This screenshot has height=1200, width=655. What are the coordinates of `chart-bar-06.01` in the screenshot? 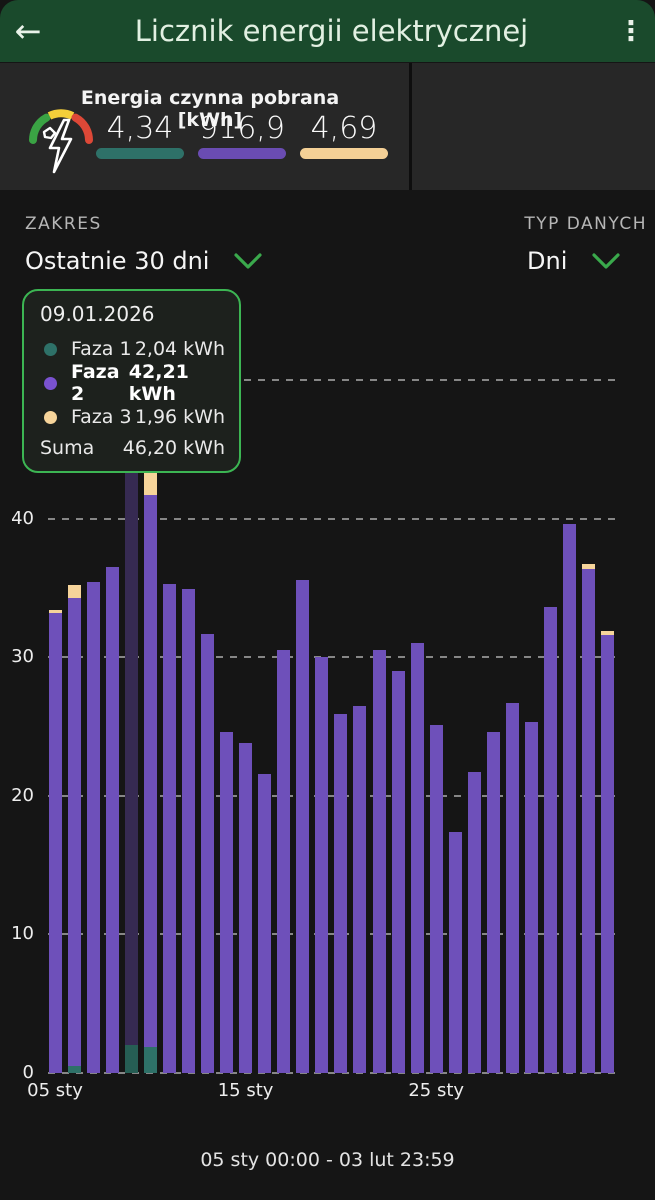 It's located at (74, 829).